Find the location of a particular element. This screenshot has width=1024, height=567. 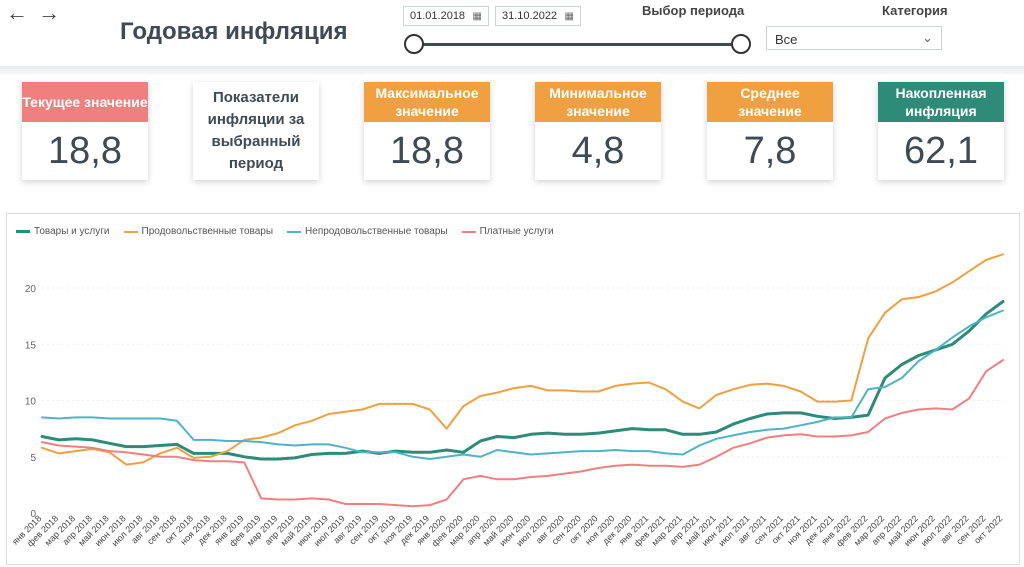

legend-item: Продовольственные товары is located at coordinates (198, 231).